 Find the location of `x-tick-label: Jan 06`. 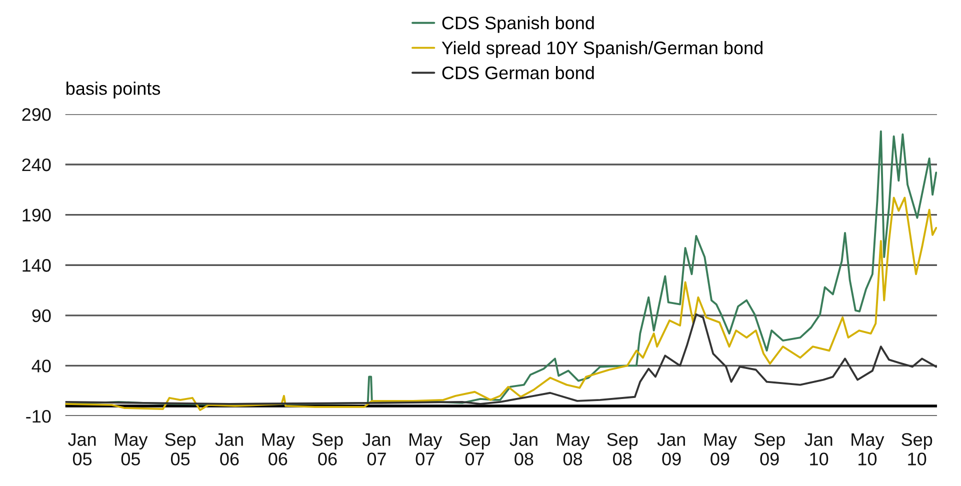

x-tick-label: Jan 06 is located at coordinates (229, 449).